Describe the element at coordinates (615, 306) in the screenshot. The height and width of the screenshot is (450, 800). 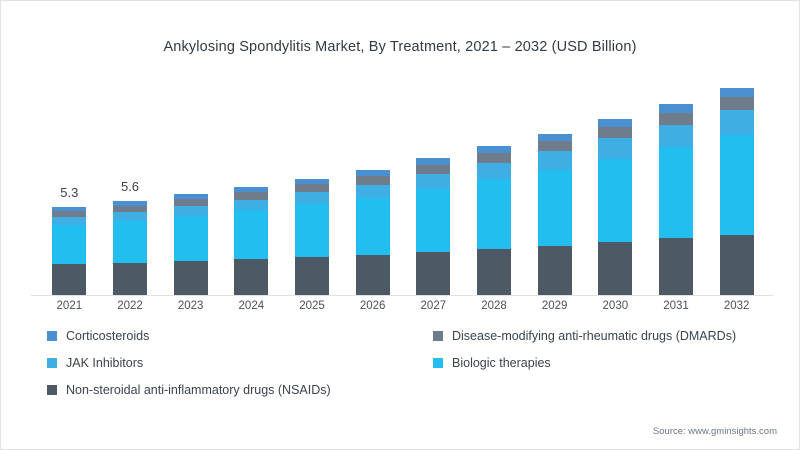
I see `x-tick-2030: 2030` at that location.